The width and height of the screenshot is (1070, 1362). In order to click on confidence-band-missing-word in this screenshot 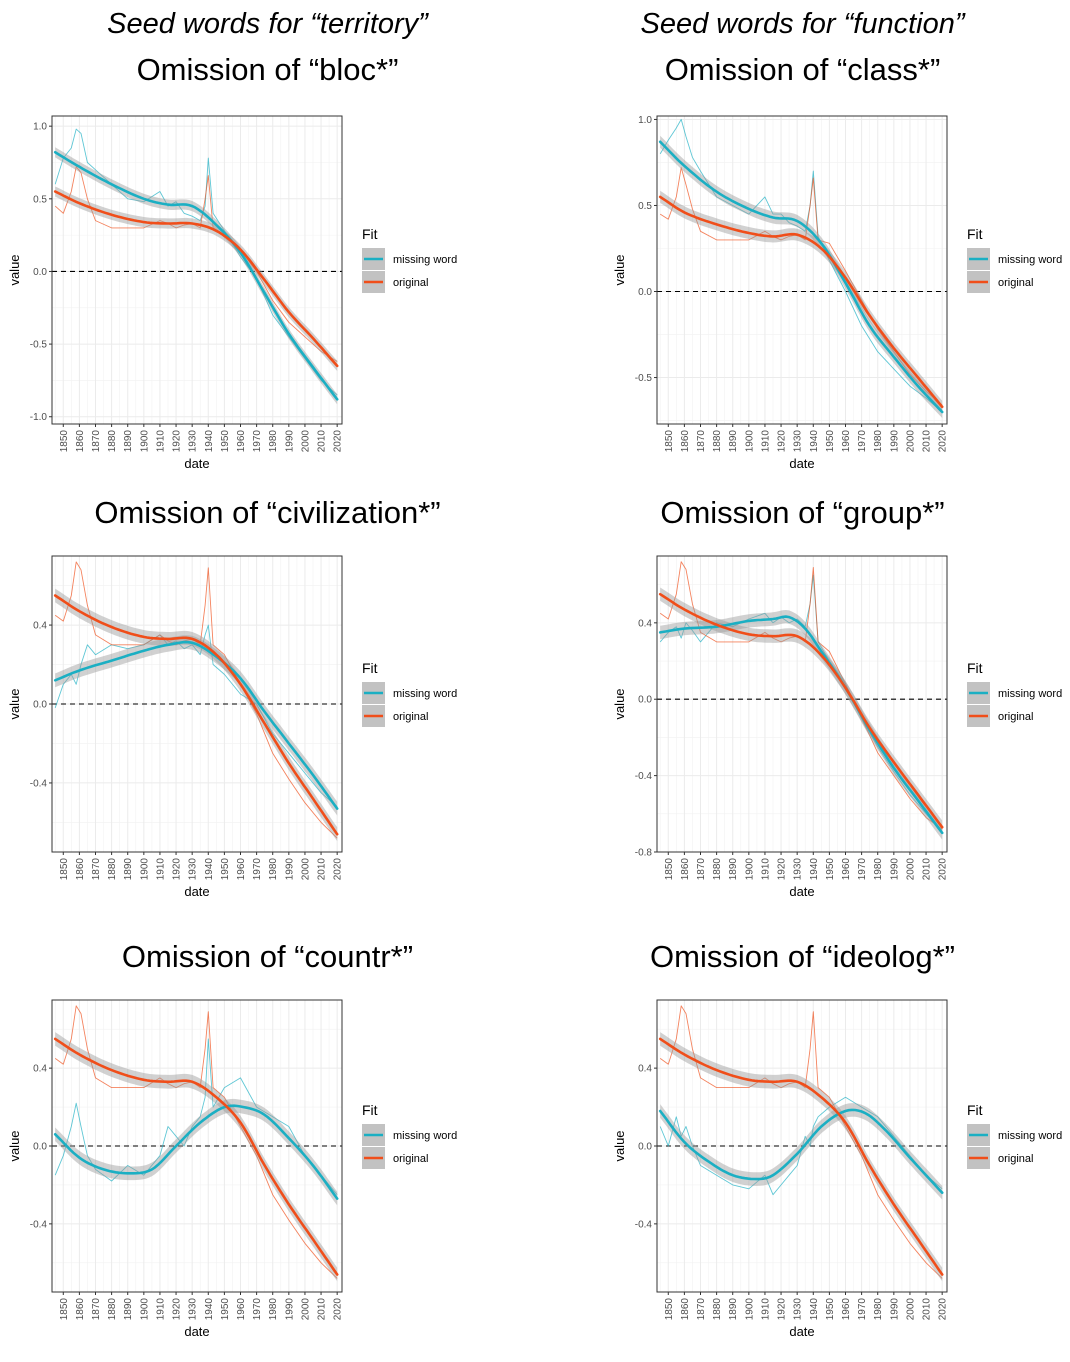, I will do `click(196, 1152)`.